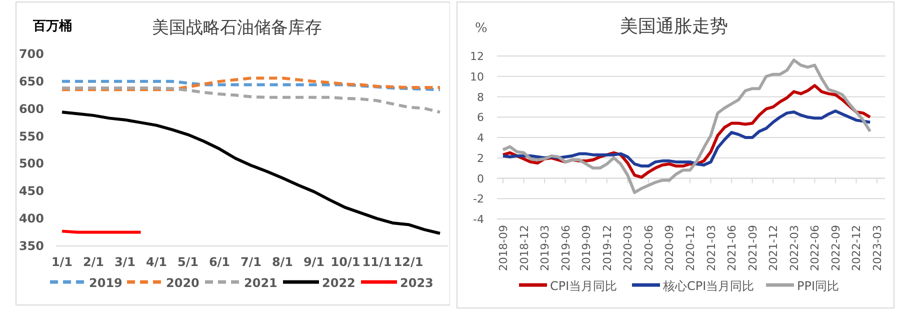 This screenshot has width=907, height=331. I want to click on x-tick-label: 2019-06, so click(565, 248).